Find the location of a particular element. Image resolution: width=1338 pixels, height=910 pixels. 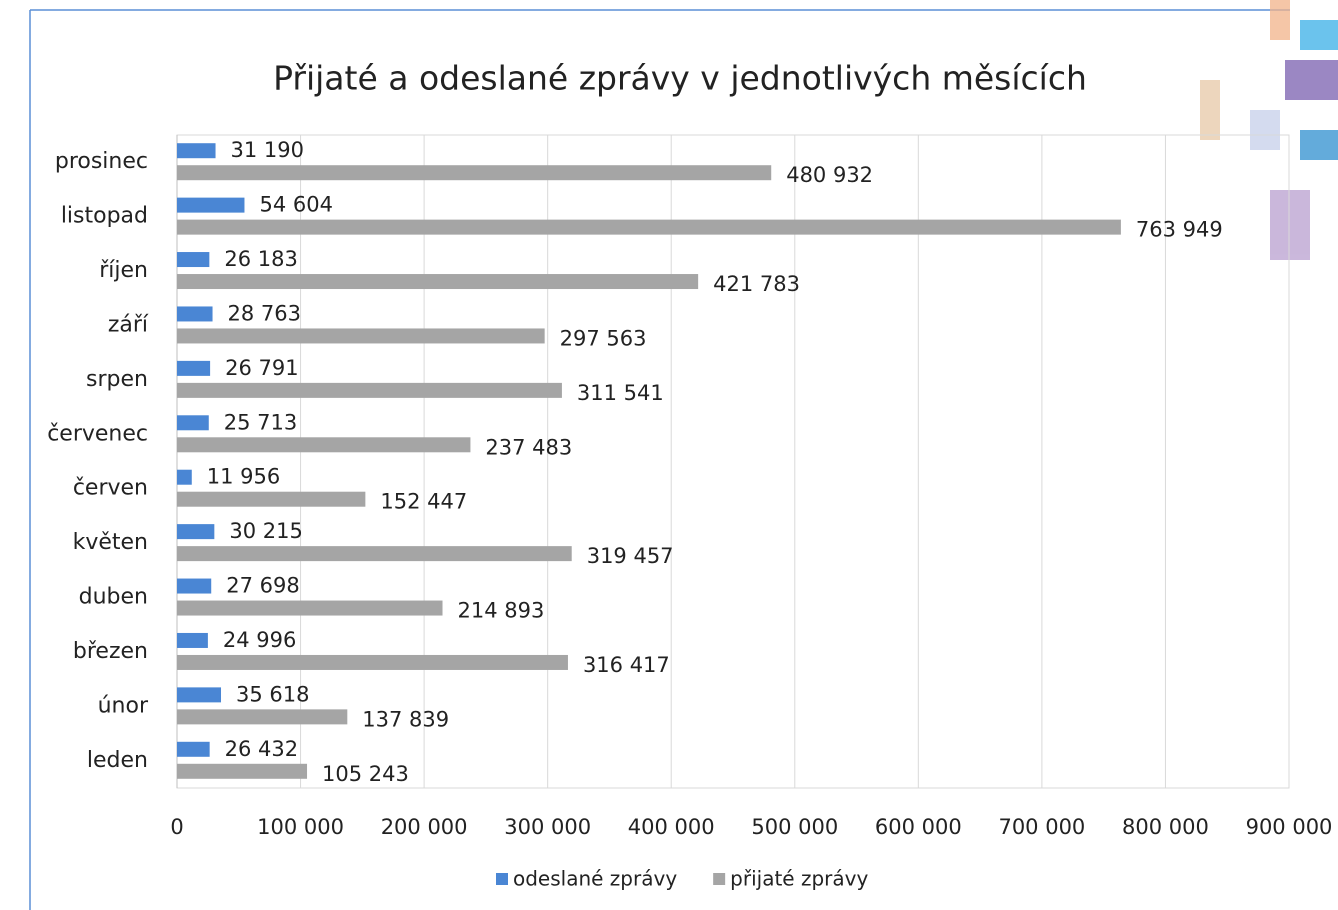

data-label: 26 183 is located at coordinates (260, 259).